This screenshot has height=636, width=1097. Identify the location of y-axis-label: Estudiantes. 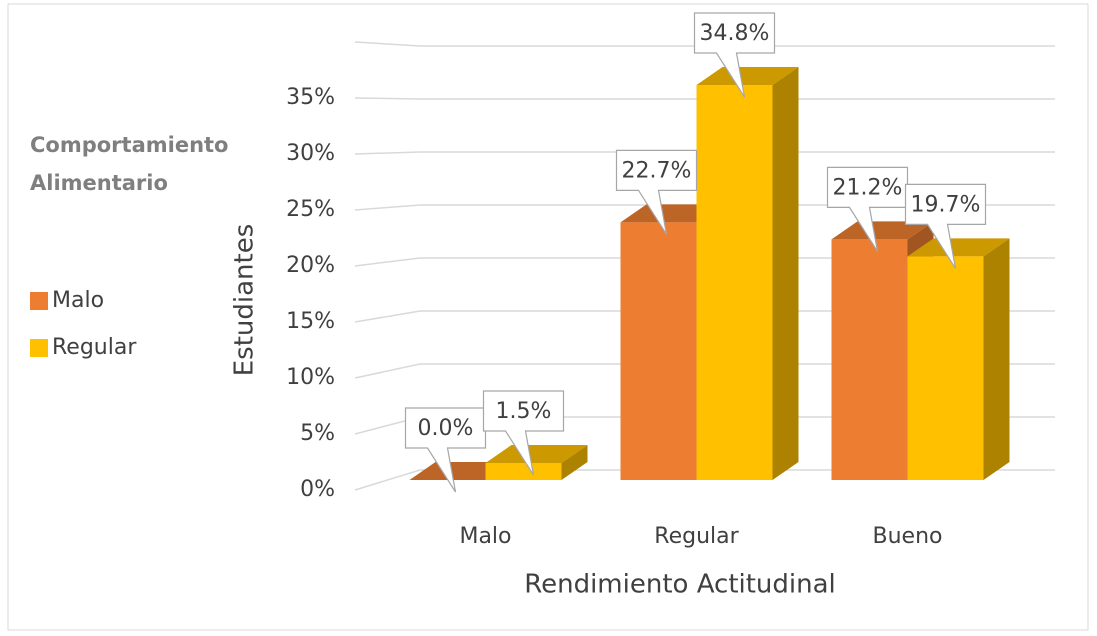
(245, 300).